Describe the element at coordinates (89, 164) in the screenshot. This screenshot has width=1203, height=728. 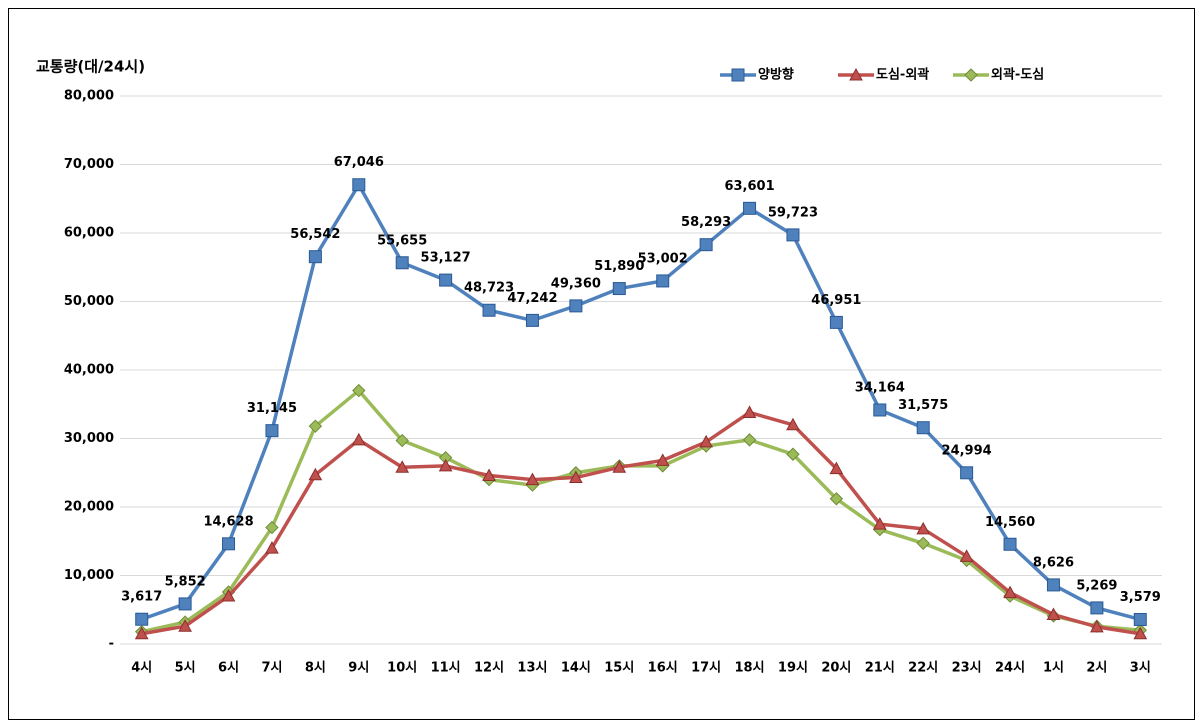
I see `y-tick-label: 70,000` at that location.